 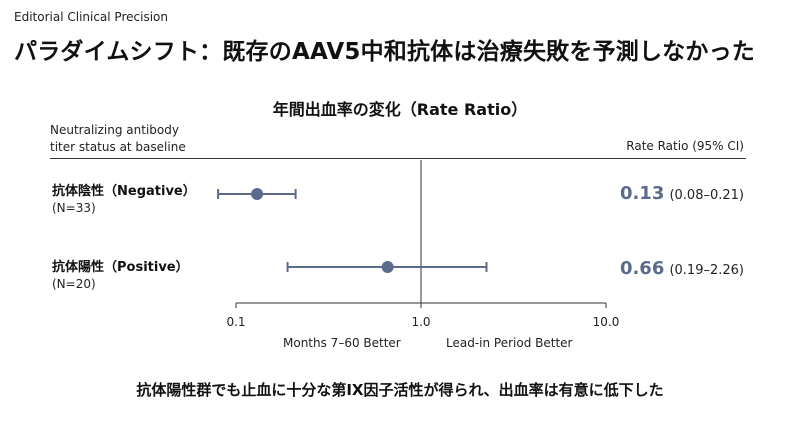 What do you see at coordinates (342, 343) in the screenshot?
I see `axis-left-label: Months 7–60 Better` at bounding box center [342, 343].